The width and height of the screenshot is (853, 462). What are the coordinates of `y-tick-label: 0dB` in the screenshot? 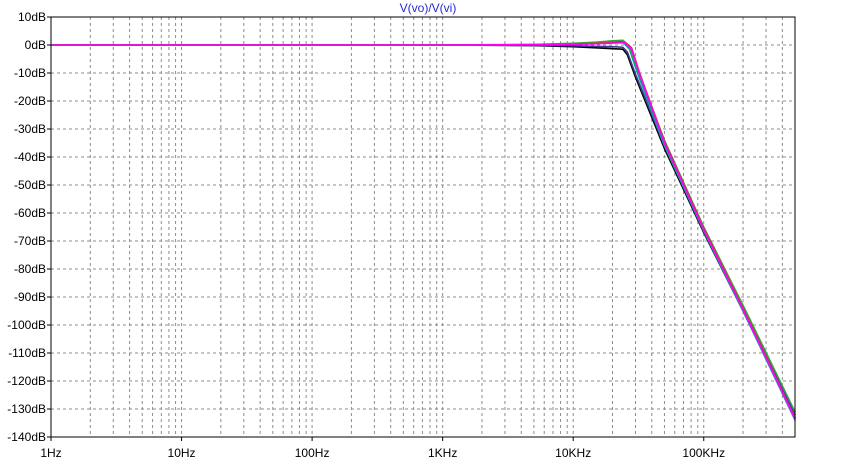 It's located at (35, 45).